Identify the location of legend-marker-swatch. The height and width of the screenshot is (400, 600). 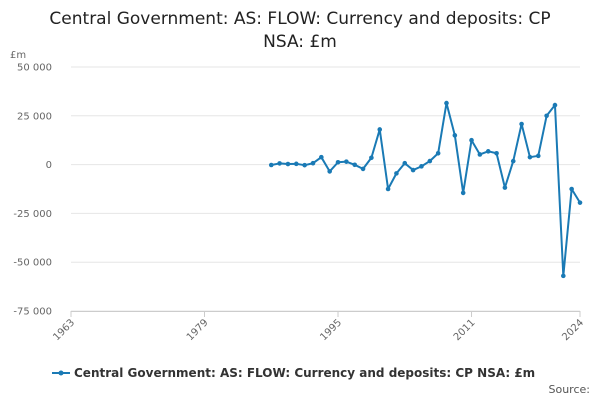
(61, 373).